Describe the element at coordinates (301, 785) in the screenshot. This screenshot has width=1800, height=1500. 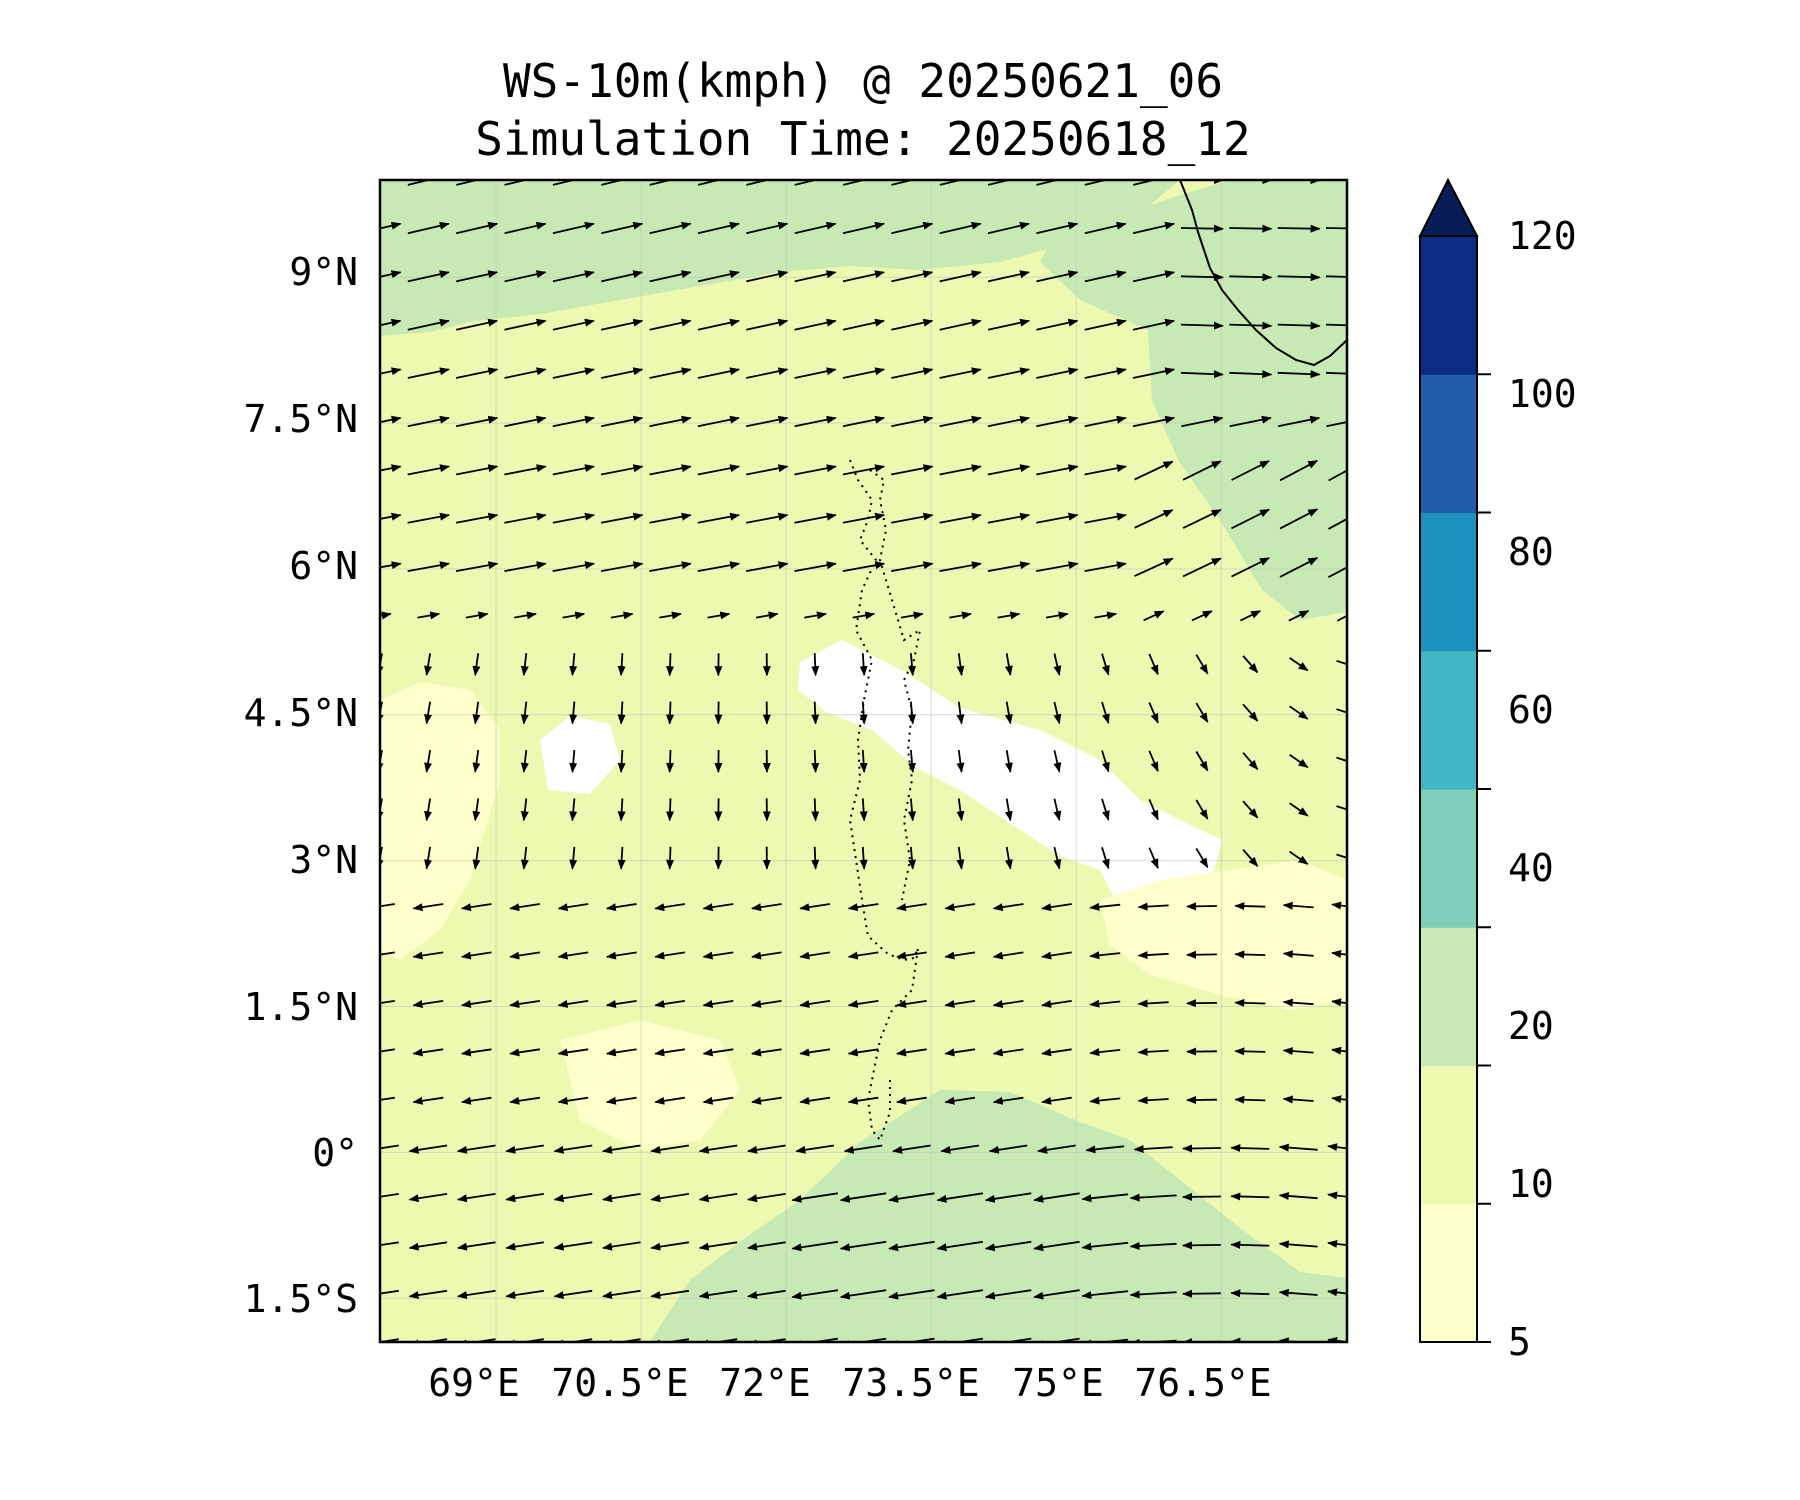
I see `y-axis: 9°N 7.5°N 6°N 4.5°N 3°N 1.5°N 0° 1.5°S` at that location.